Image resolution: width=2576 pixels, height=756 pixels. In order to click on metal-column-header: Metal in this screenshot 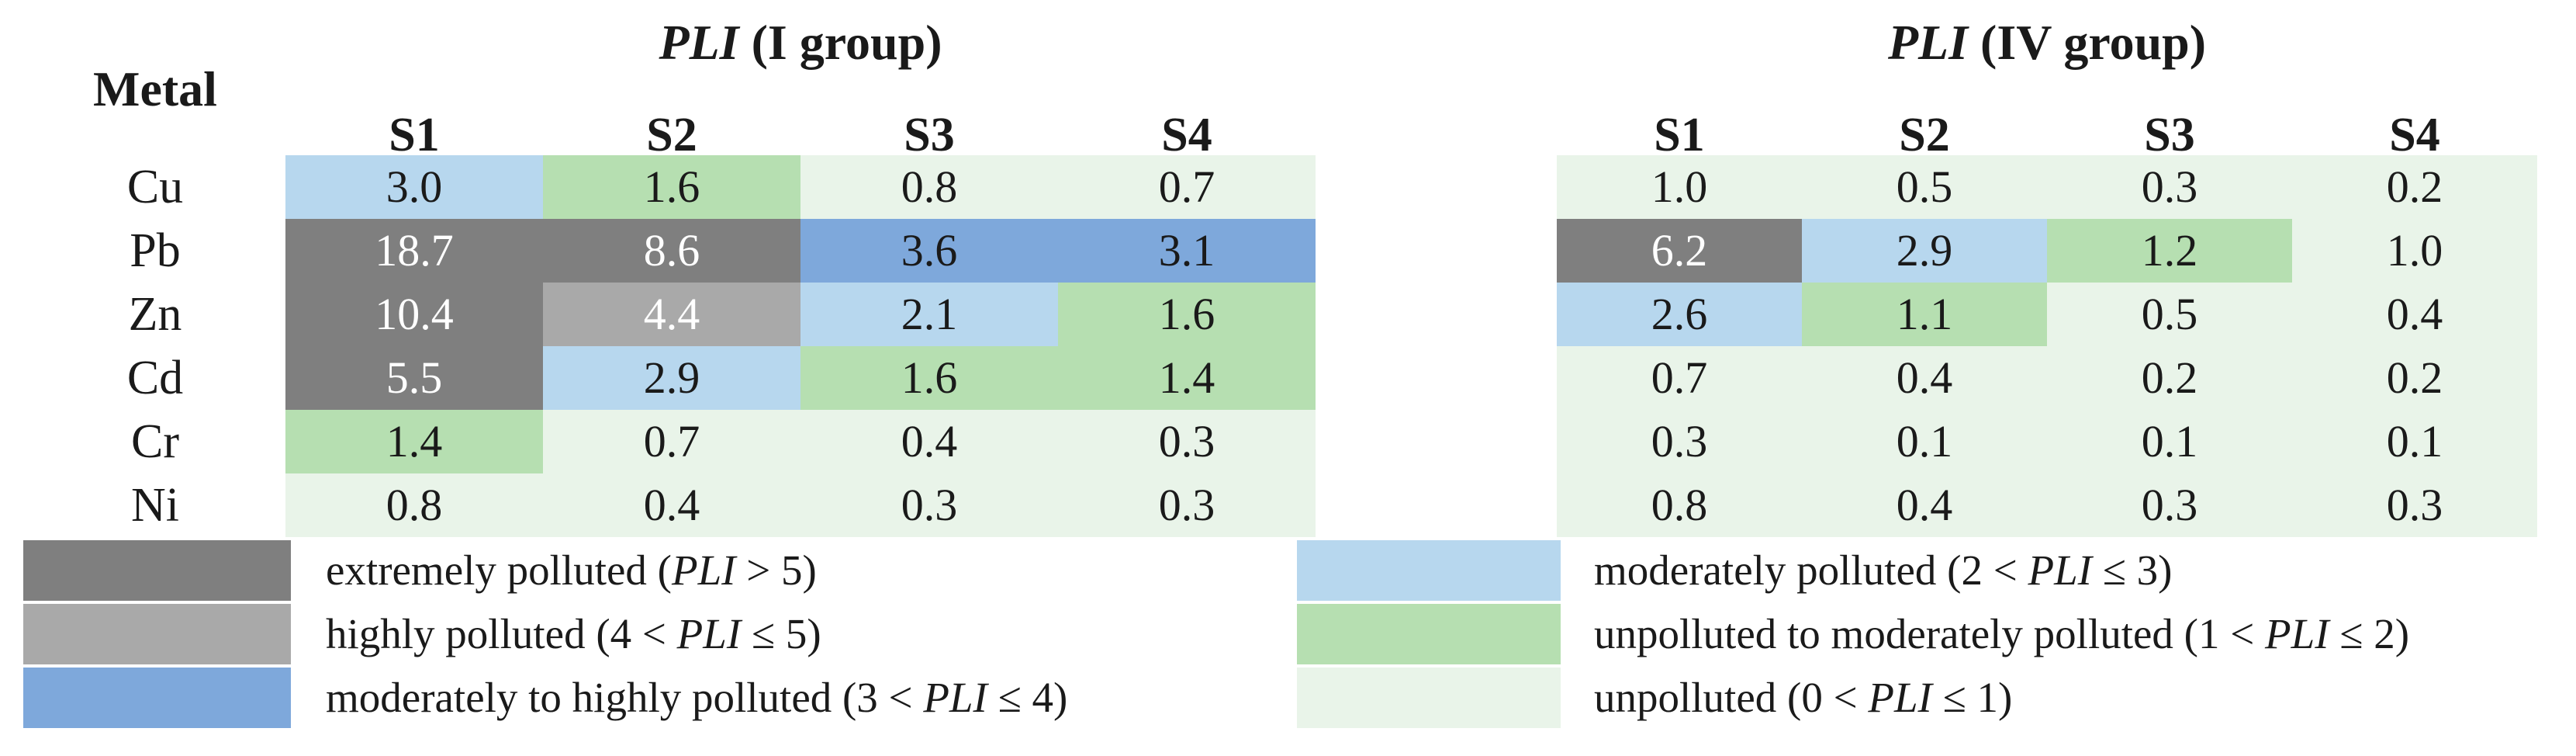, I will do `click(155, 88)`.